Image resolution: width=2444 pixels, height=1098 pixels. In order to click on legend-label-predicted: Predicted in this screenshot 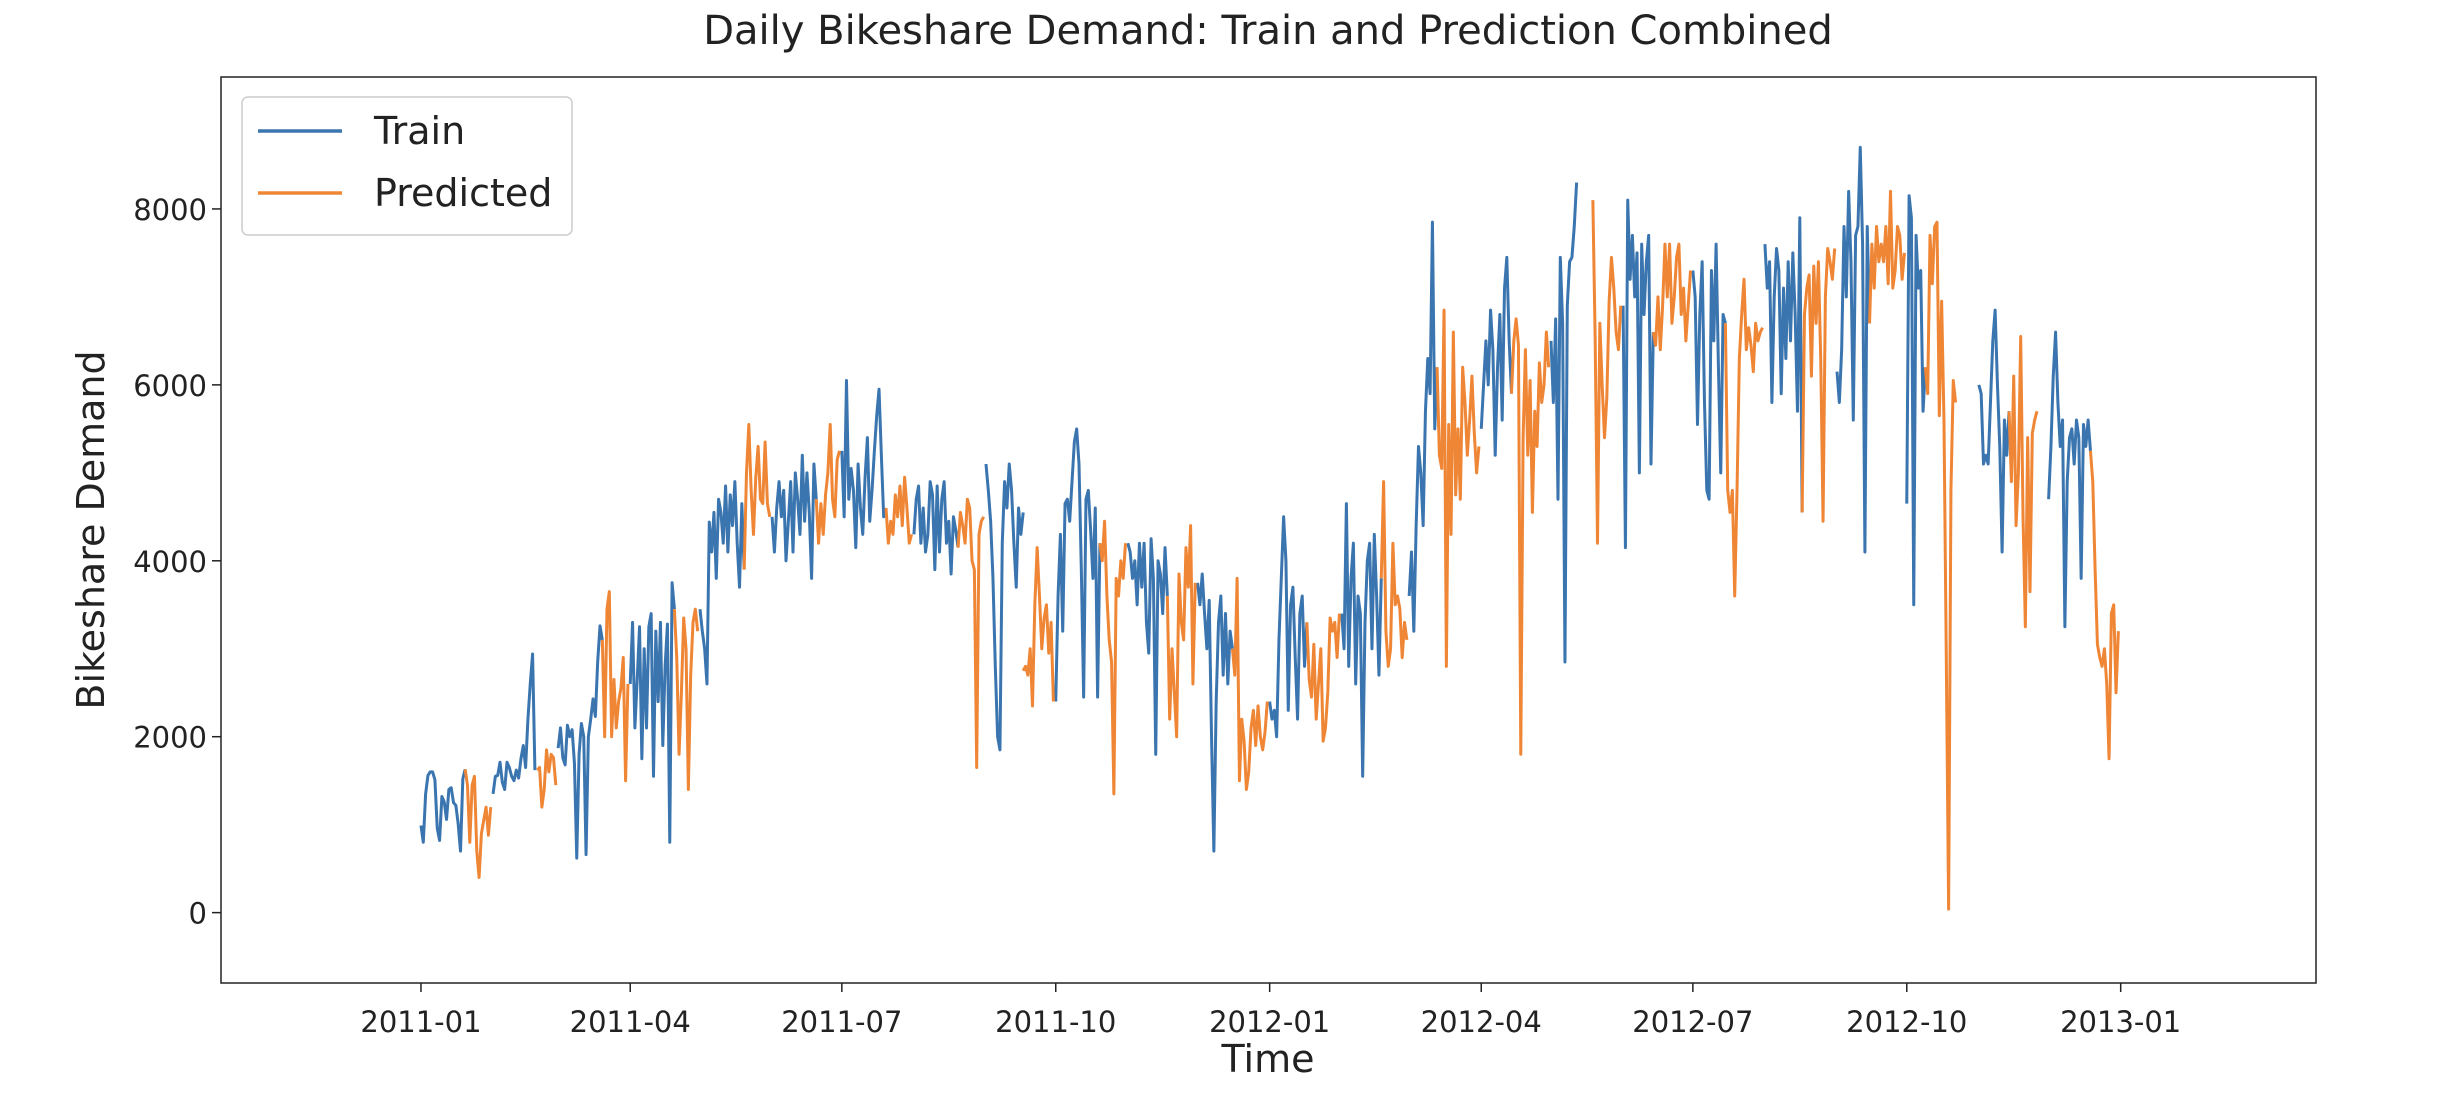, I will do `click(463, 193)`.